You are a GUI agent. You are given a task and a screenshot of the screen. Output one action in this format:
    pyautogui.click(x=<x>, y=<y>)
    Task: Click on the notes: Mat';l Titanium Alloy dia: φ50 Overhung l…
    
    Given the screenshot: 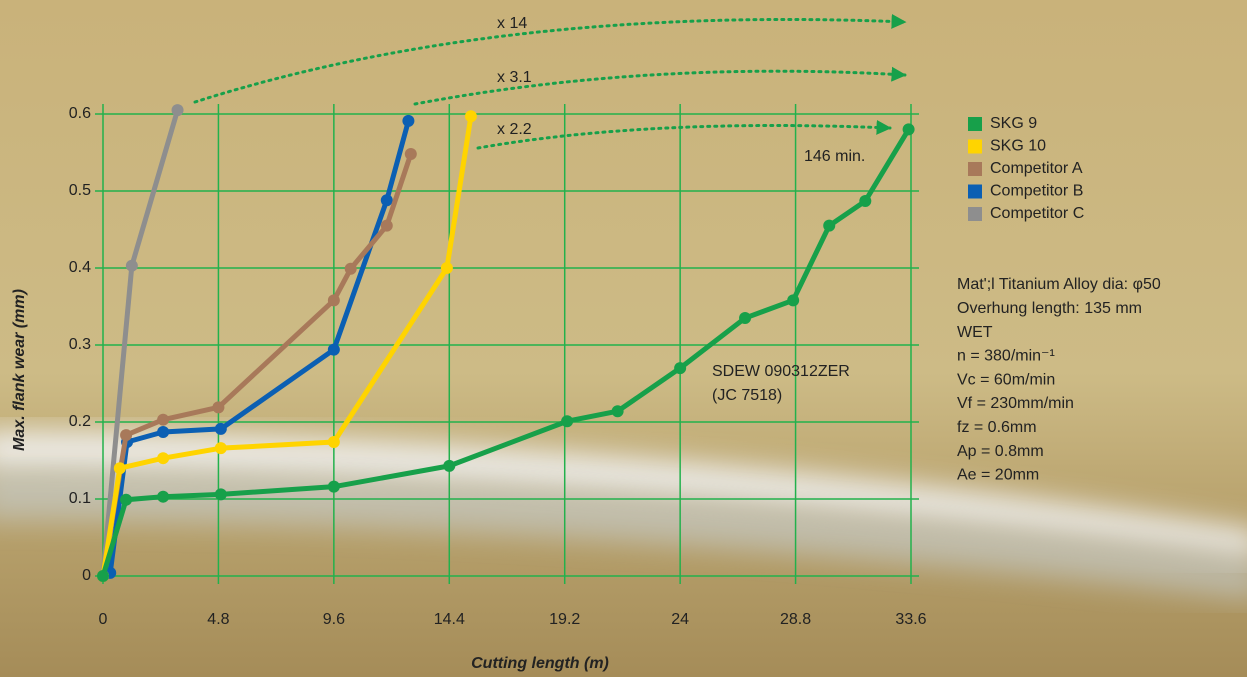 What is the action you would take?
    pyautogui.click(x=1059, y=379)
    